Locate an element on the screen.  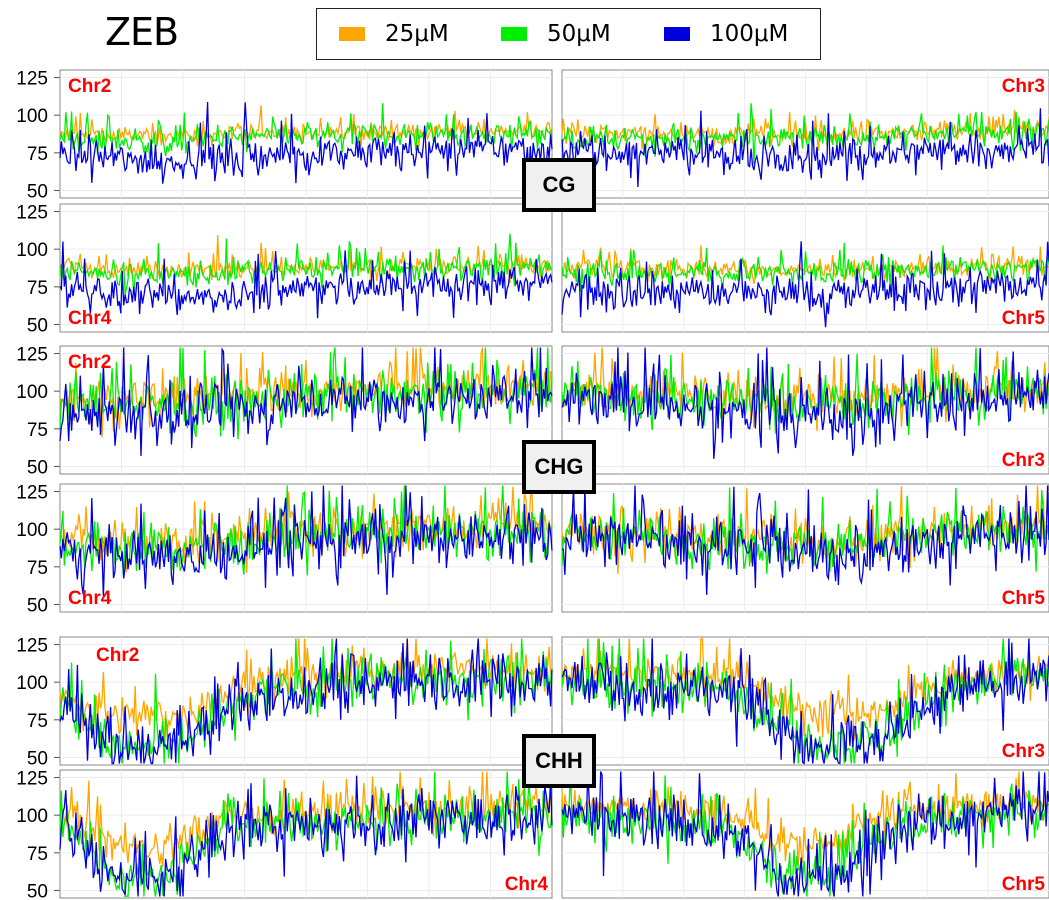
panel-chh-chr2: 50 75 100 125 Chr2 is located at coordinates (284, 702).